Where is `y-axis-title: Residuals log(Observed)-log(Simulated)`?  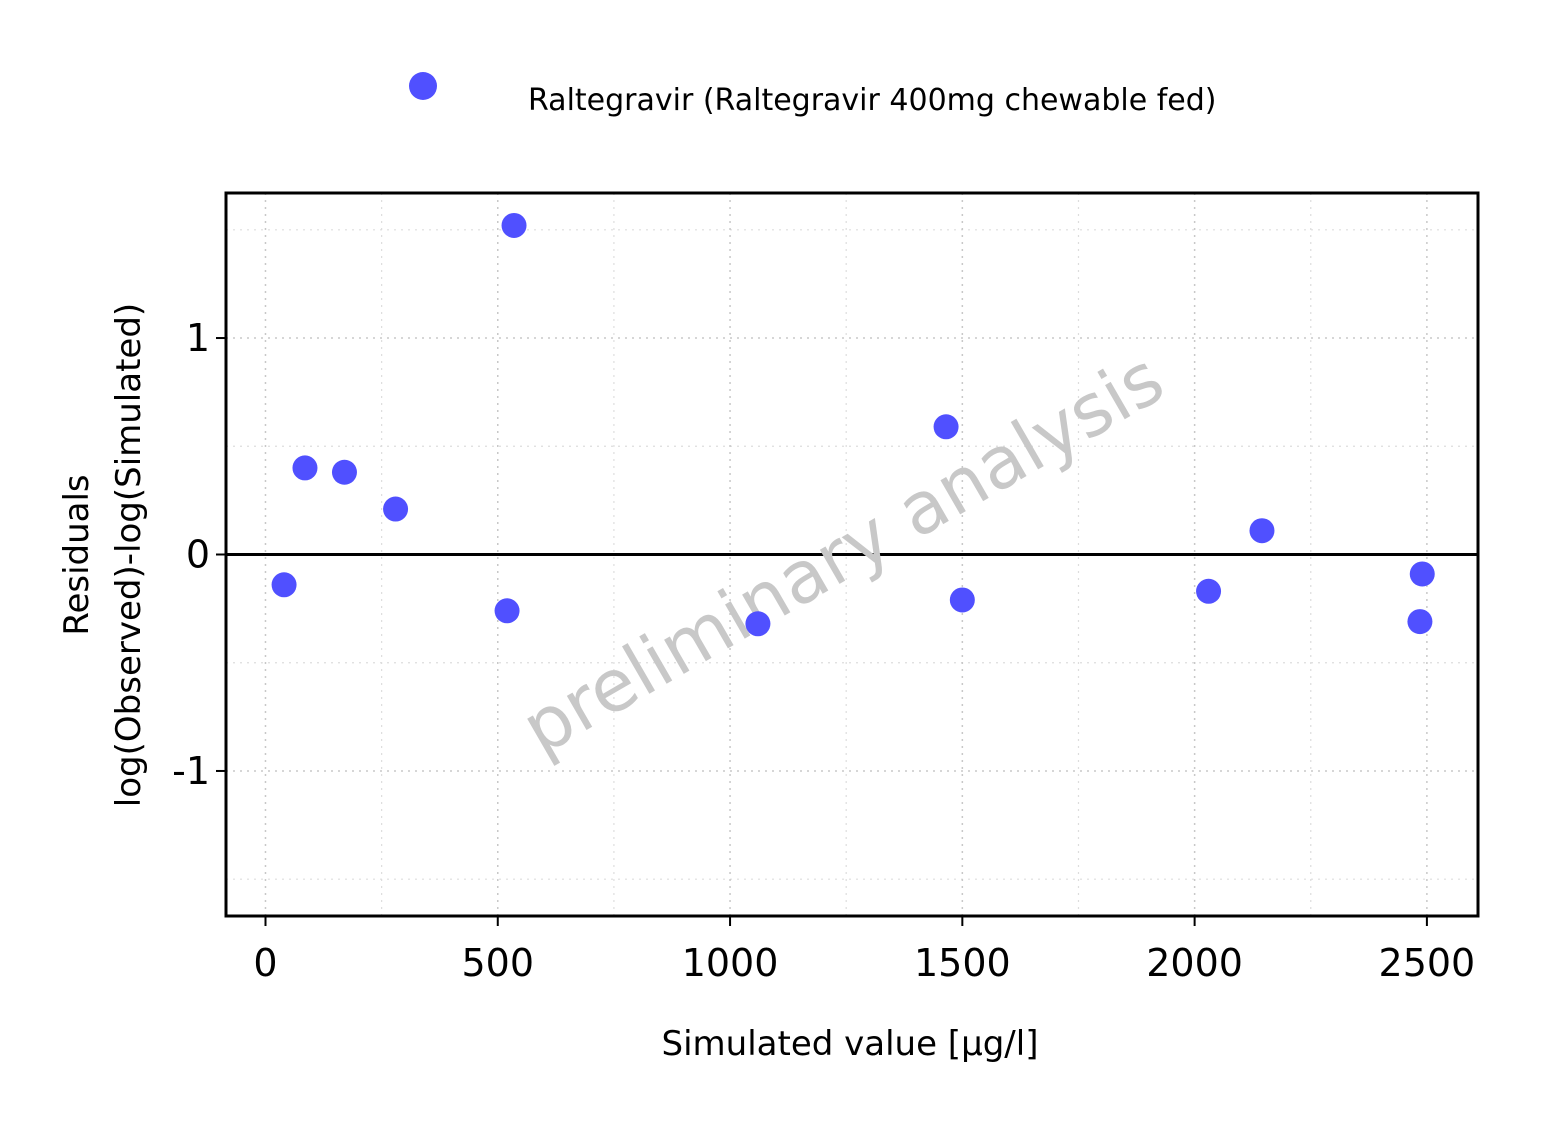 y-axis-title: Residuals log(Observed)-log(Simulated) is located at coordinates (103, 555).